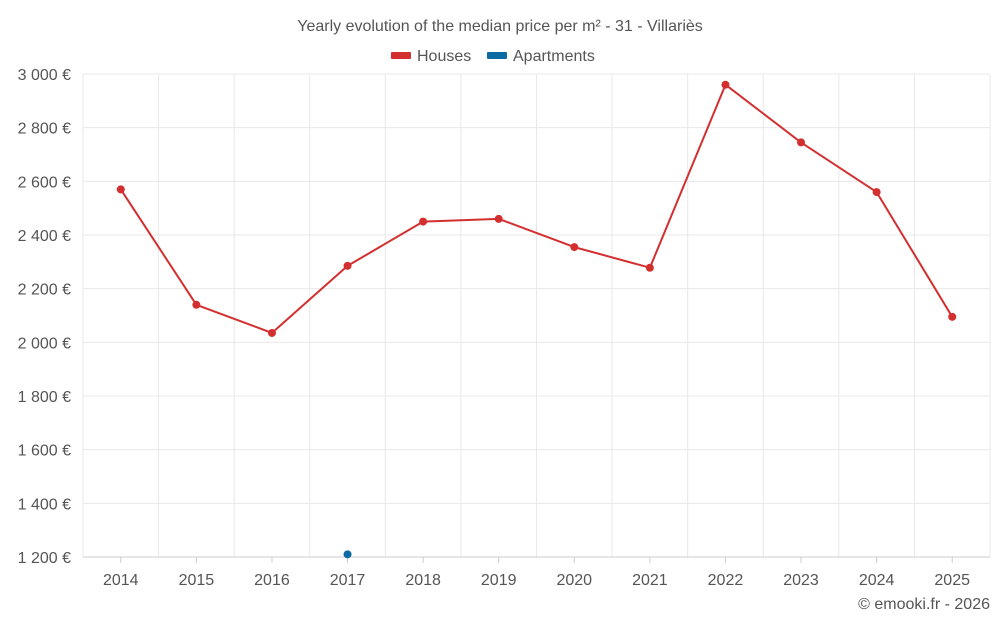 This screenshot has height=625, width=1000. I want to click on x-tick-label-2024: 2024, so click(877, 580).